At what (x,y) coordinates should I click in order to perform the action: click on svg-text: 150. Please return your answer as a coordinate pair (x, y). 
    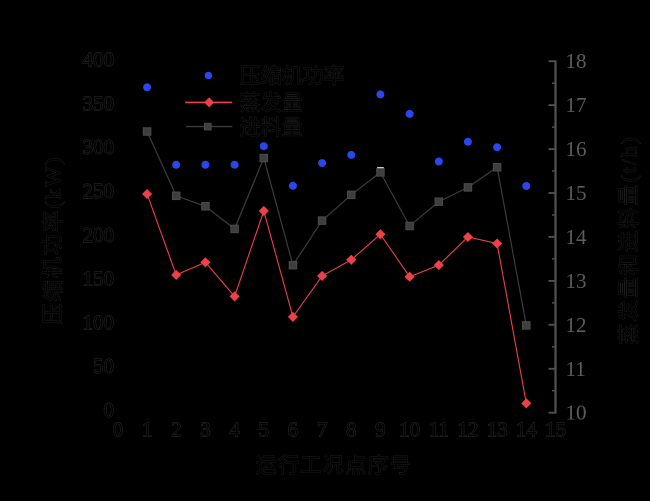
    Looking at the image, I should click on (99, 279).